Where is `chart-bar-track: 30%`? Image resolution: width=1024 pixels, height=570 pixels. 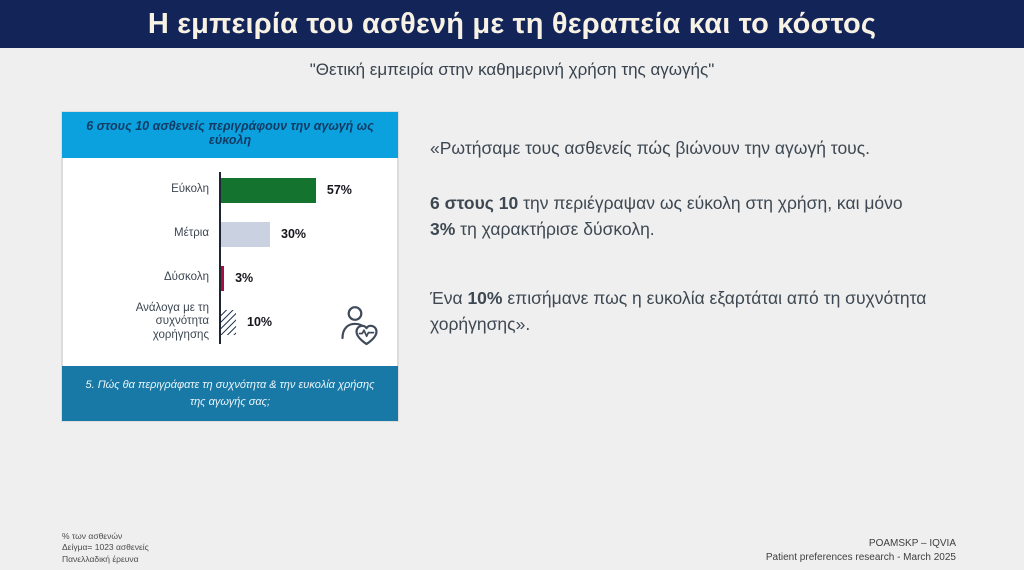
chart-bar-track: 30% is located at coordinates (308, 234).